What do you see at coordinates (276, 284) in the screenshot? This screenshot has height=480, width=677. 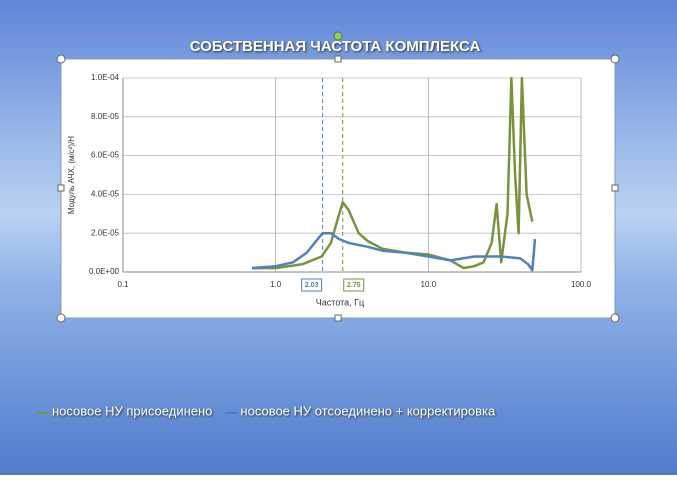 I see `x-tick-label: 1.0` at bounding box center [276, 284].